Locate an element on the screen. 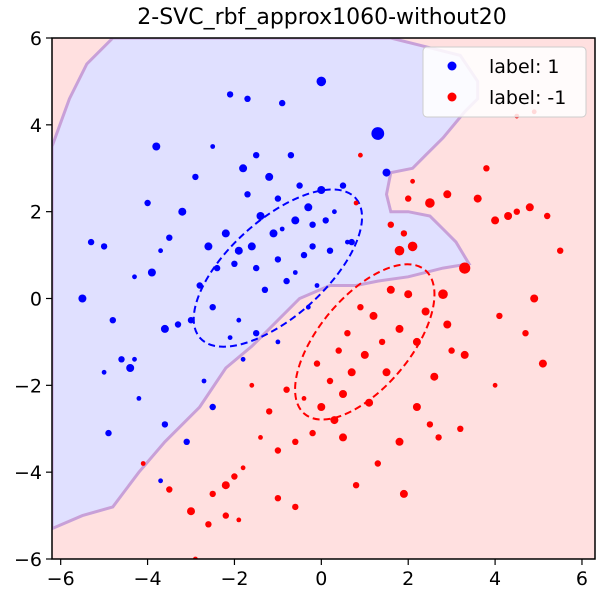 The image size is (600, 600). y-tick-label: 2 is located at coordinates (36, 213).